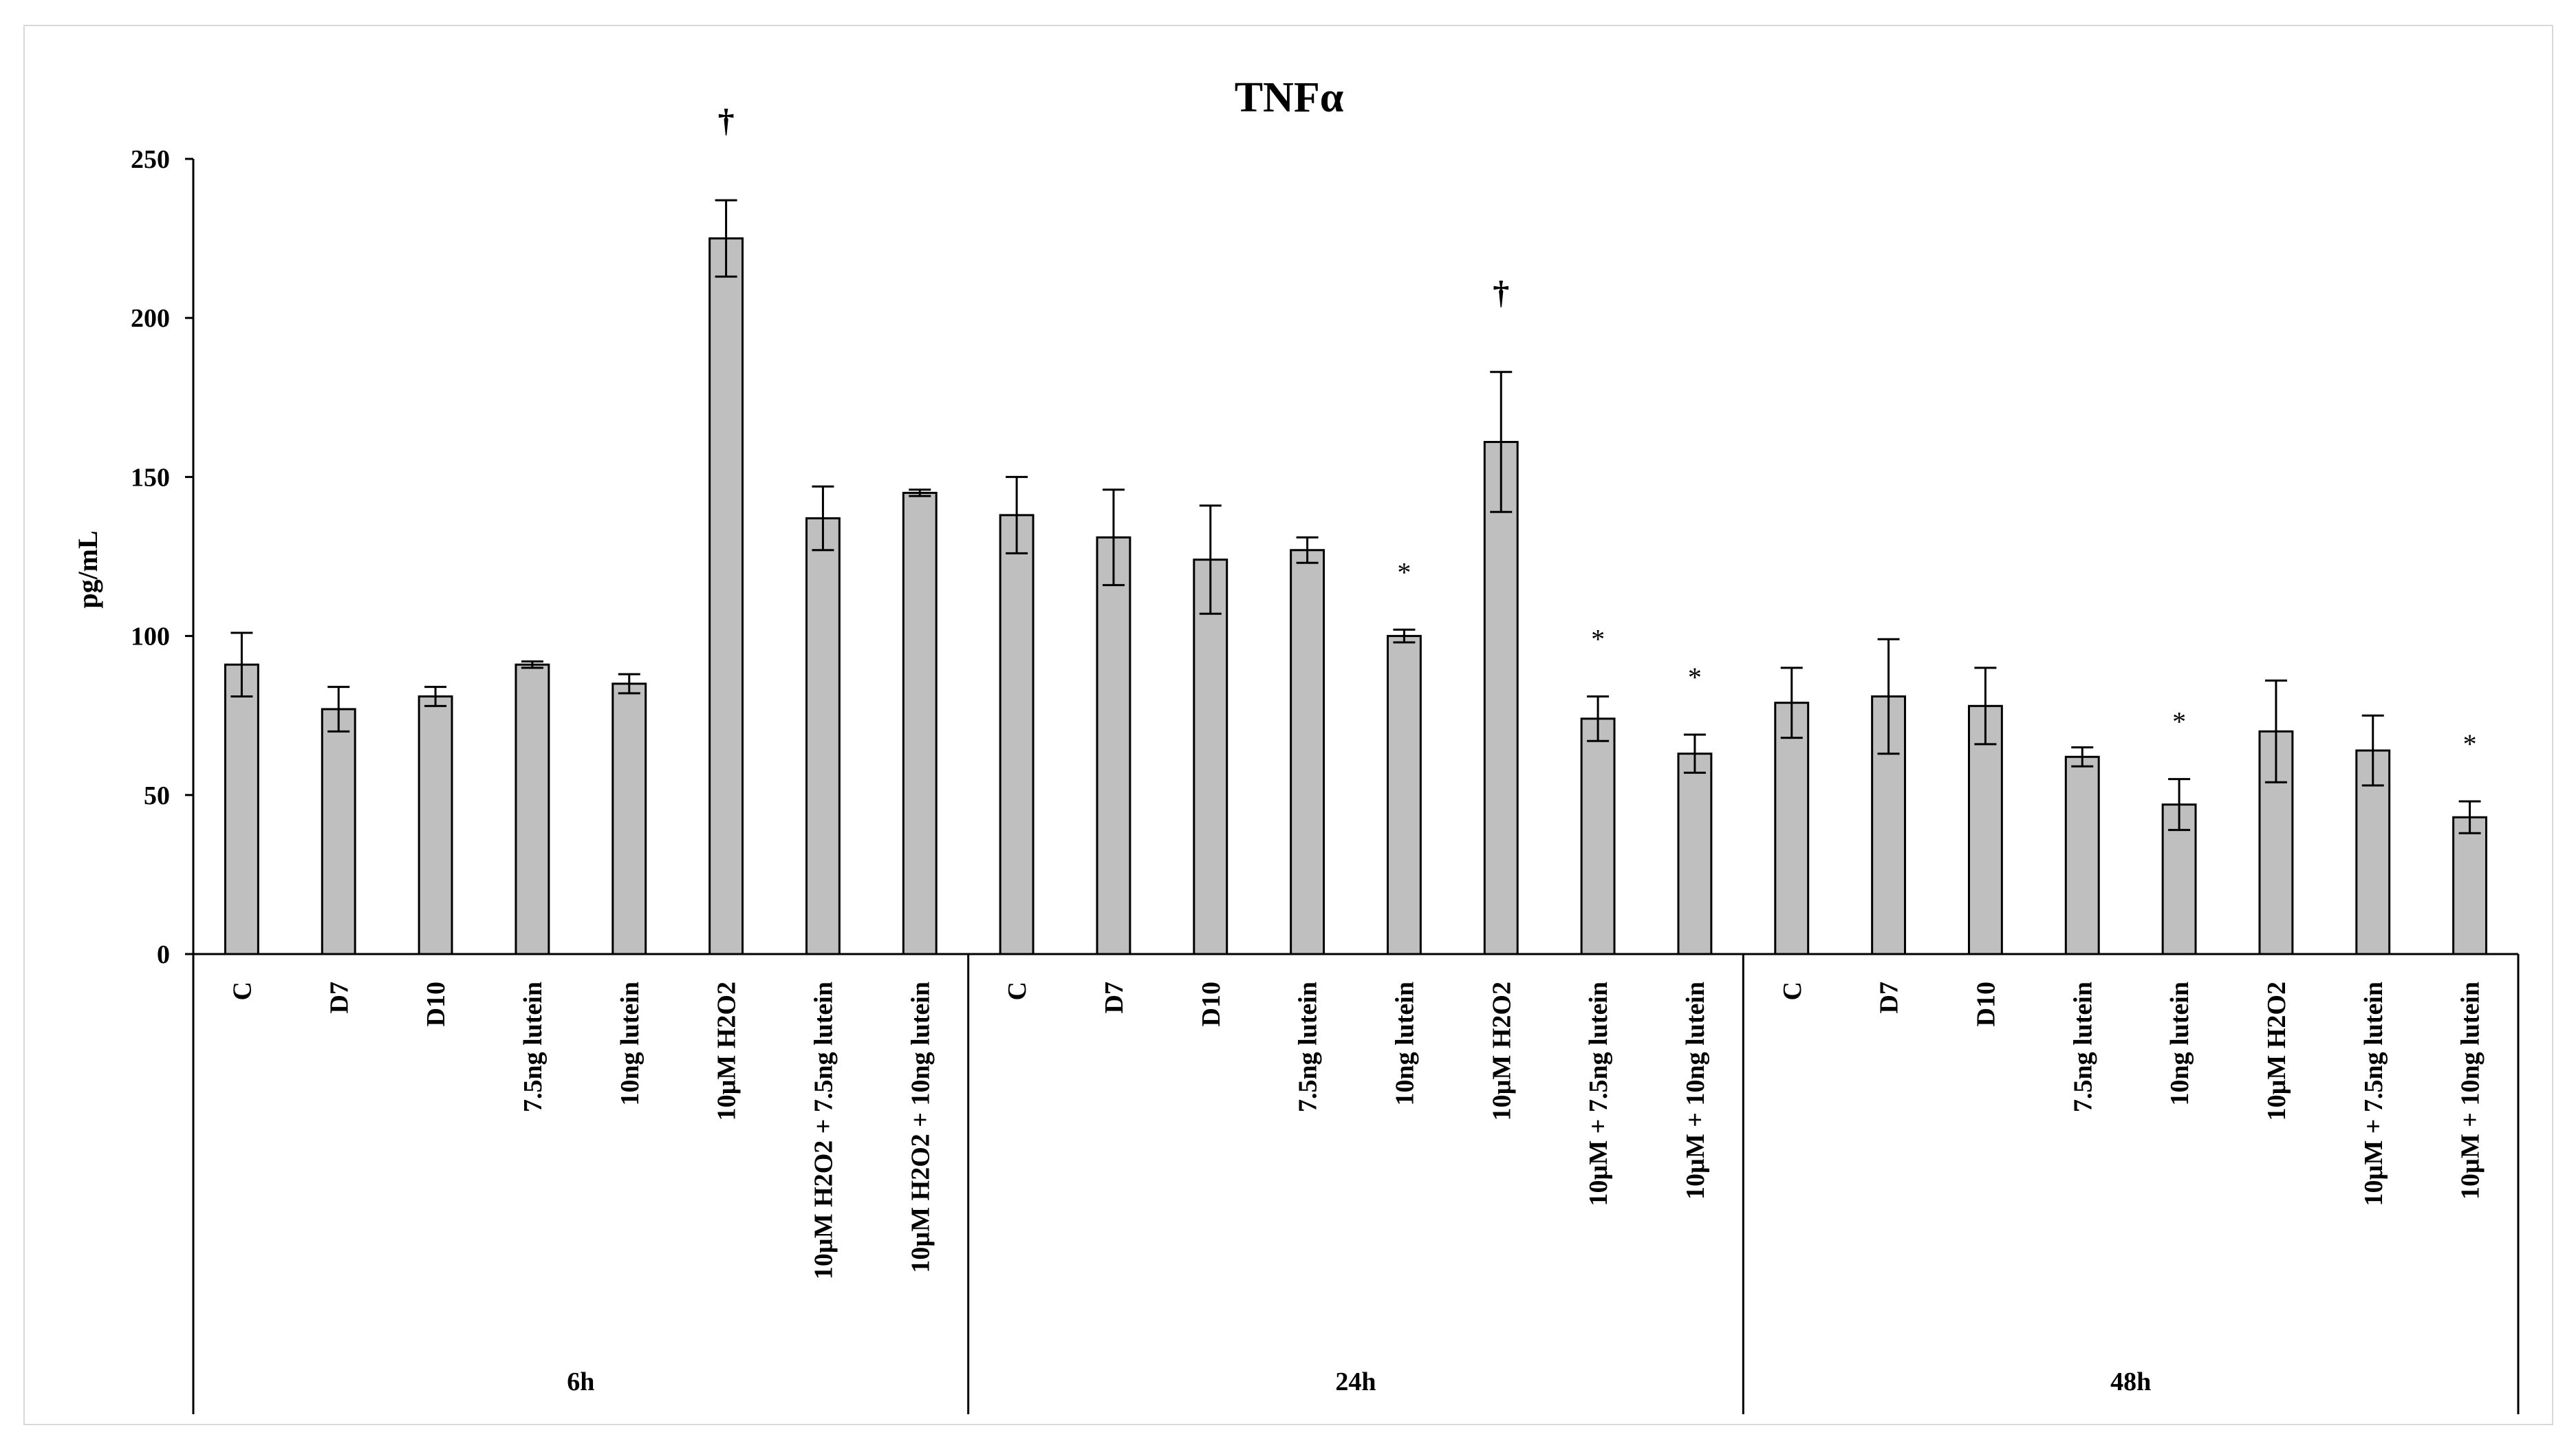 This screenshot has width=2576, height=1450. I want to click on y-tick-label: 100, so click(150, 637).